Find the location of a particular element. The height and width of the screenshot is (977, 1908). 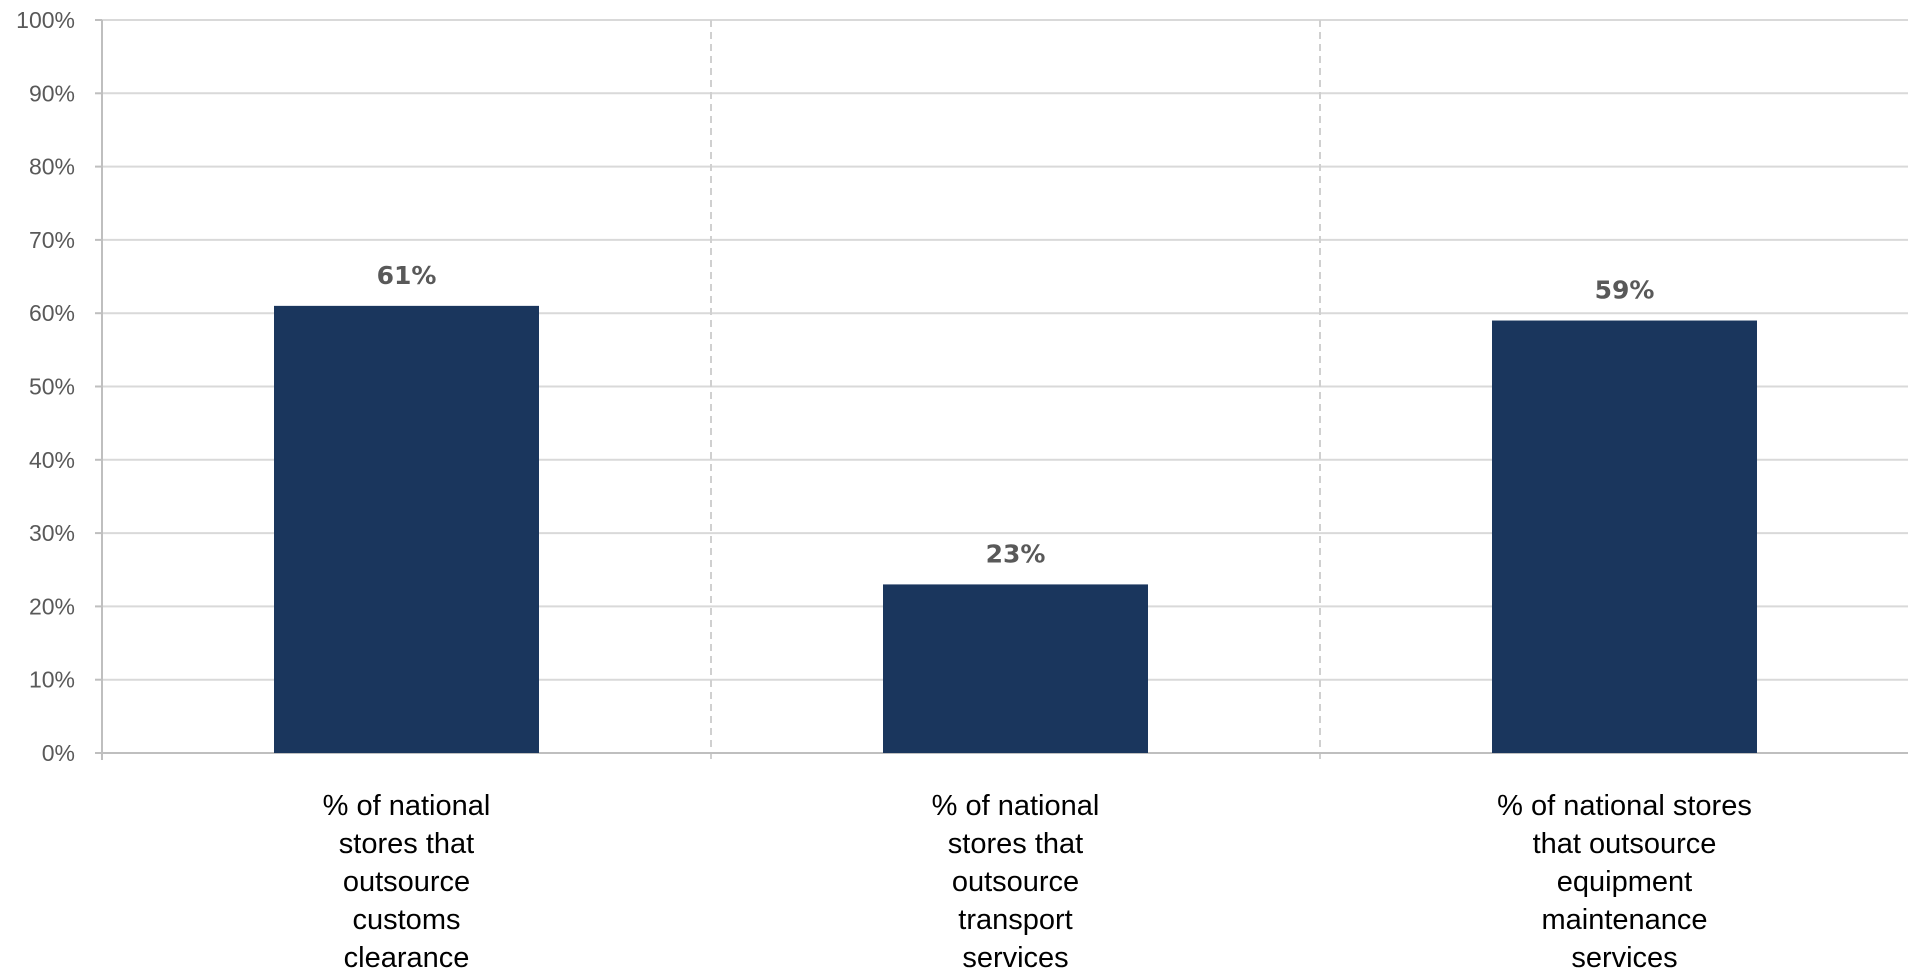

y-tick-label: 0% is located at coordinates (58, 753).